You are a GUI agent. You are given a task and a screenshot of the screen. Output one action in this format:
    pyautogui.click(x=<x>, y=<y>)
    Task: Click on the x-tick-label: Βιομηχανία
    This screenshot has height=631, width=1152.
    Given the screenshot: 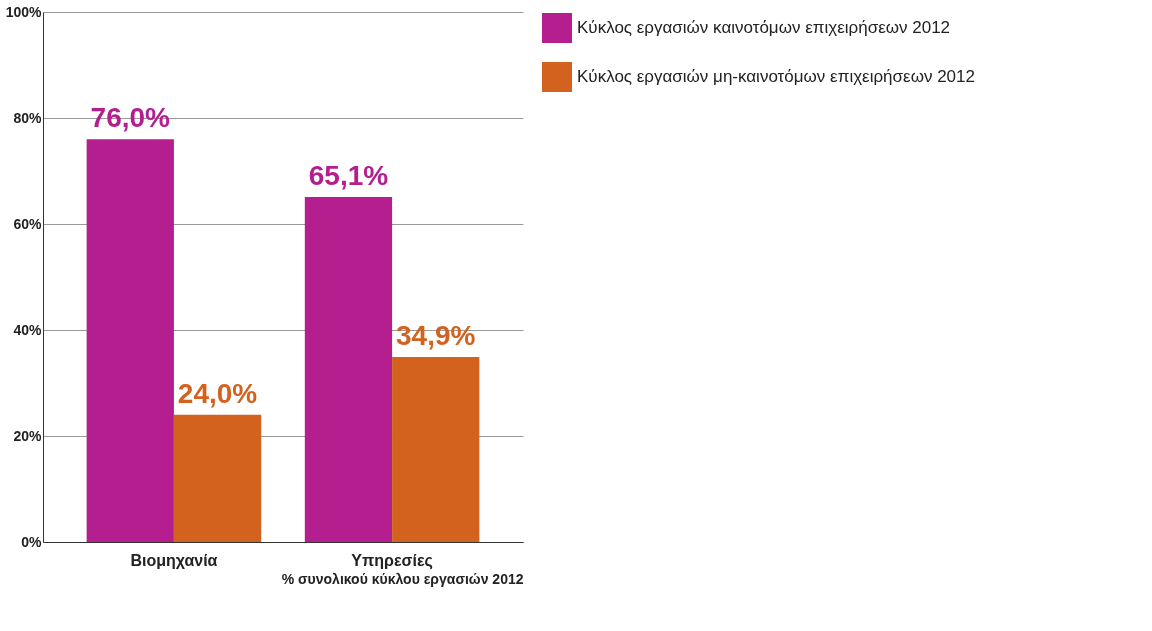 What is the action you would take?
    pyautogui.click(x=174, y=560)
    